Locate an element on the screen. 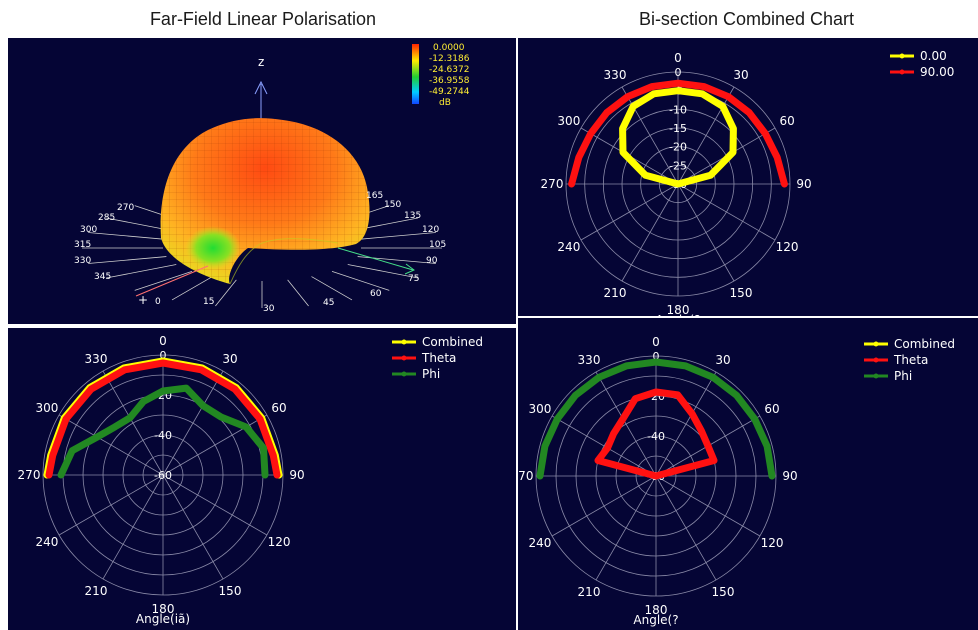 This screenshot has width=978, height=630. angle-label-330: 330 is located at coordinates (82, 261).